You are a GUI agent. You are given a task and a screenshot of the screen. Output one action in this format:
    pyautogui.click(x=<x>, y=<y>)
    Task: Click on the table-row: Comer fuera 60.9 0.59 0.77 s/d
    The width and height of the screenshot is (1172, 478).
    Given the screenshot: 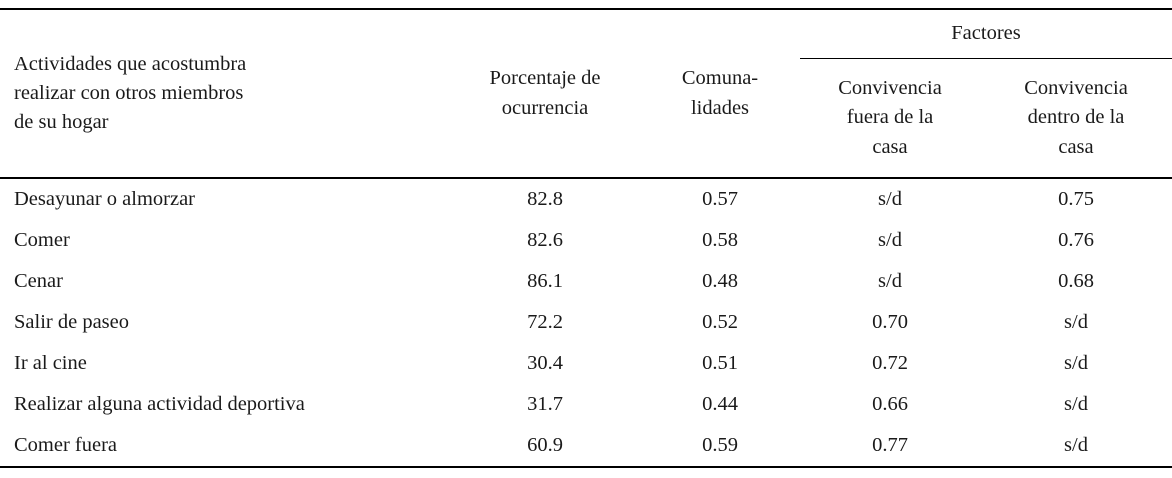 What is the action you would take?
    pyautogui.click(x=586, y=446)
    